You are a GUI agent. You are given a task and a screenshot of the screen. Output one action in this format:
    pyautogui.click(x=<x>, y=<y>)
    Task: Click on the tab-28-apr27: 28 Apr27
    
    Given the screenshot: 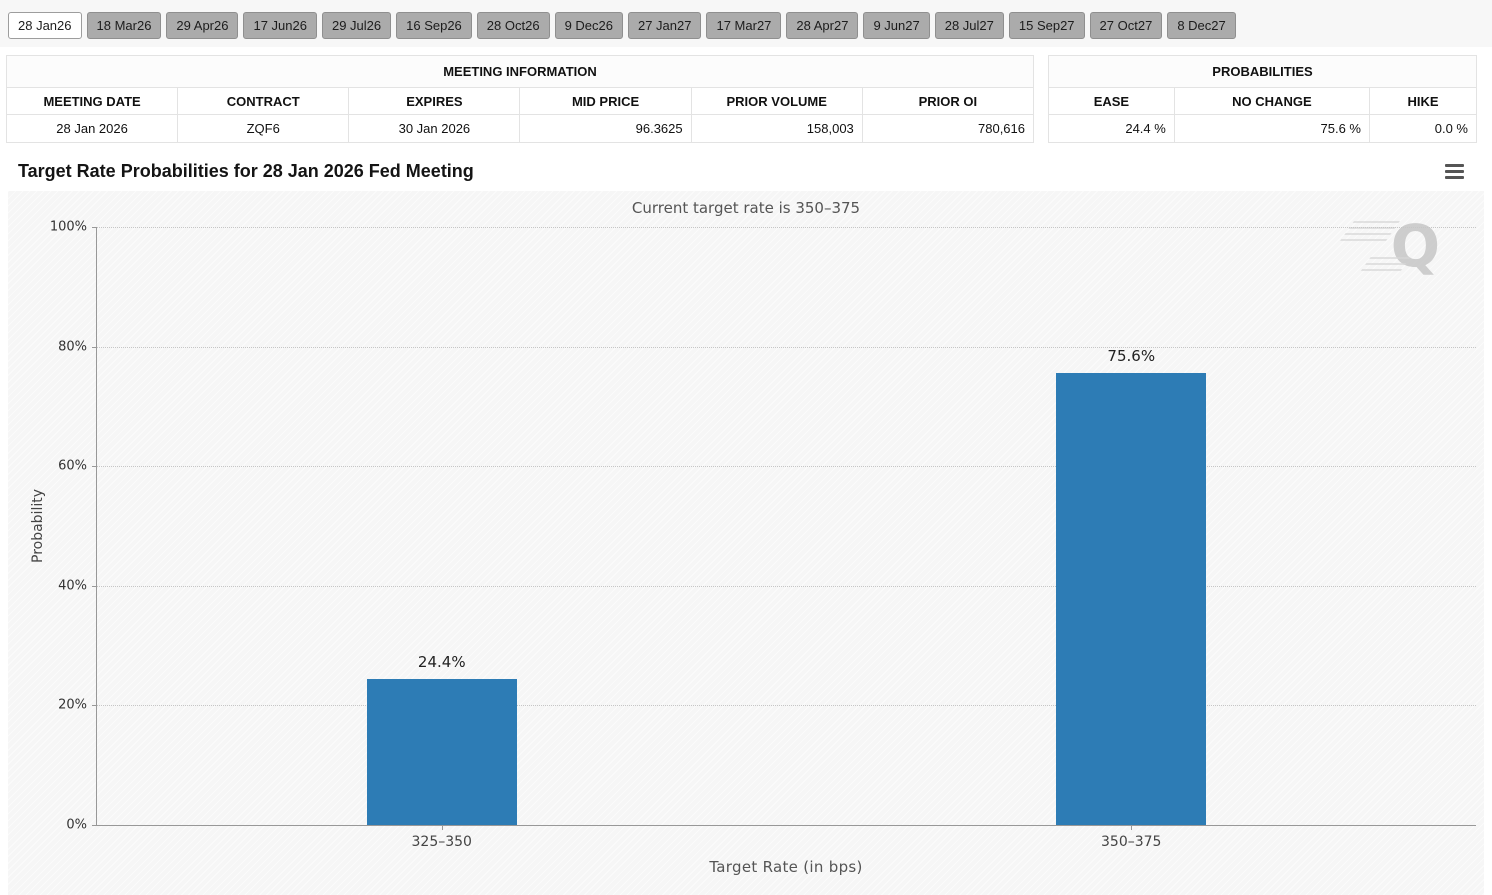 What is the action you would take?
    pyautogui.click(x=822, y=25)
    